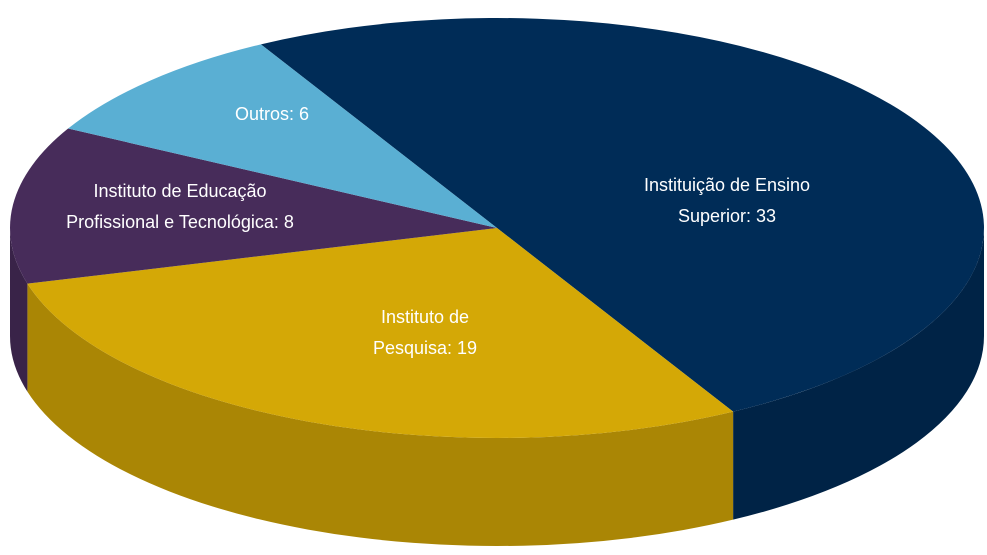  I want to click on data-label: Instituto de Pesquisa: 19, so click(425, 332).